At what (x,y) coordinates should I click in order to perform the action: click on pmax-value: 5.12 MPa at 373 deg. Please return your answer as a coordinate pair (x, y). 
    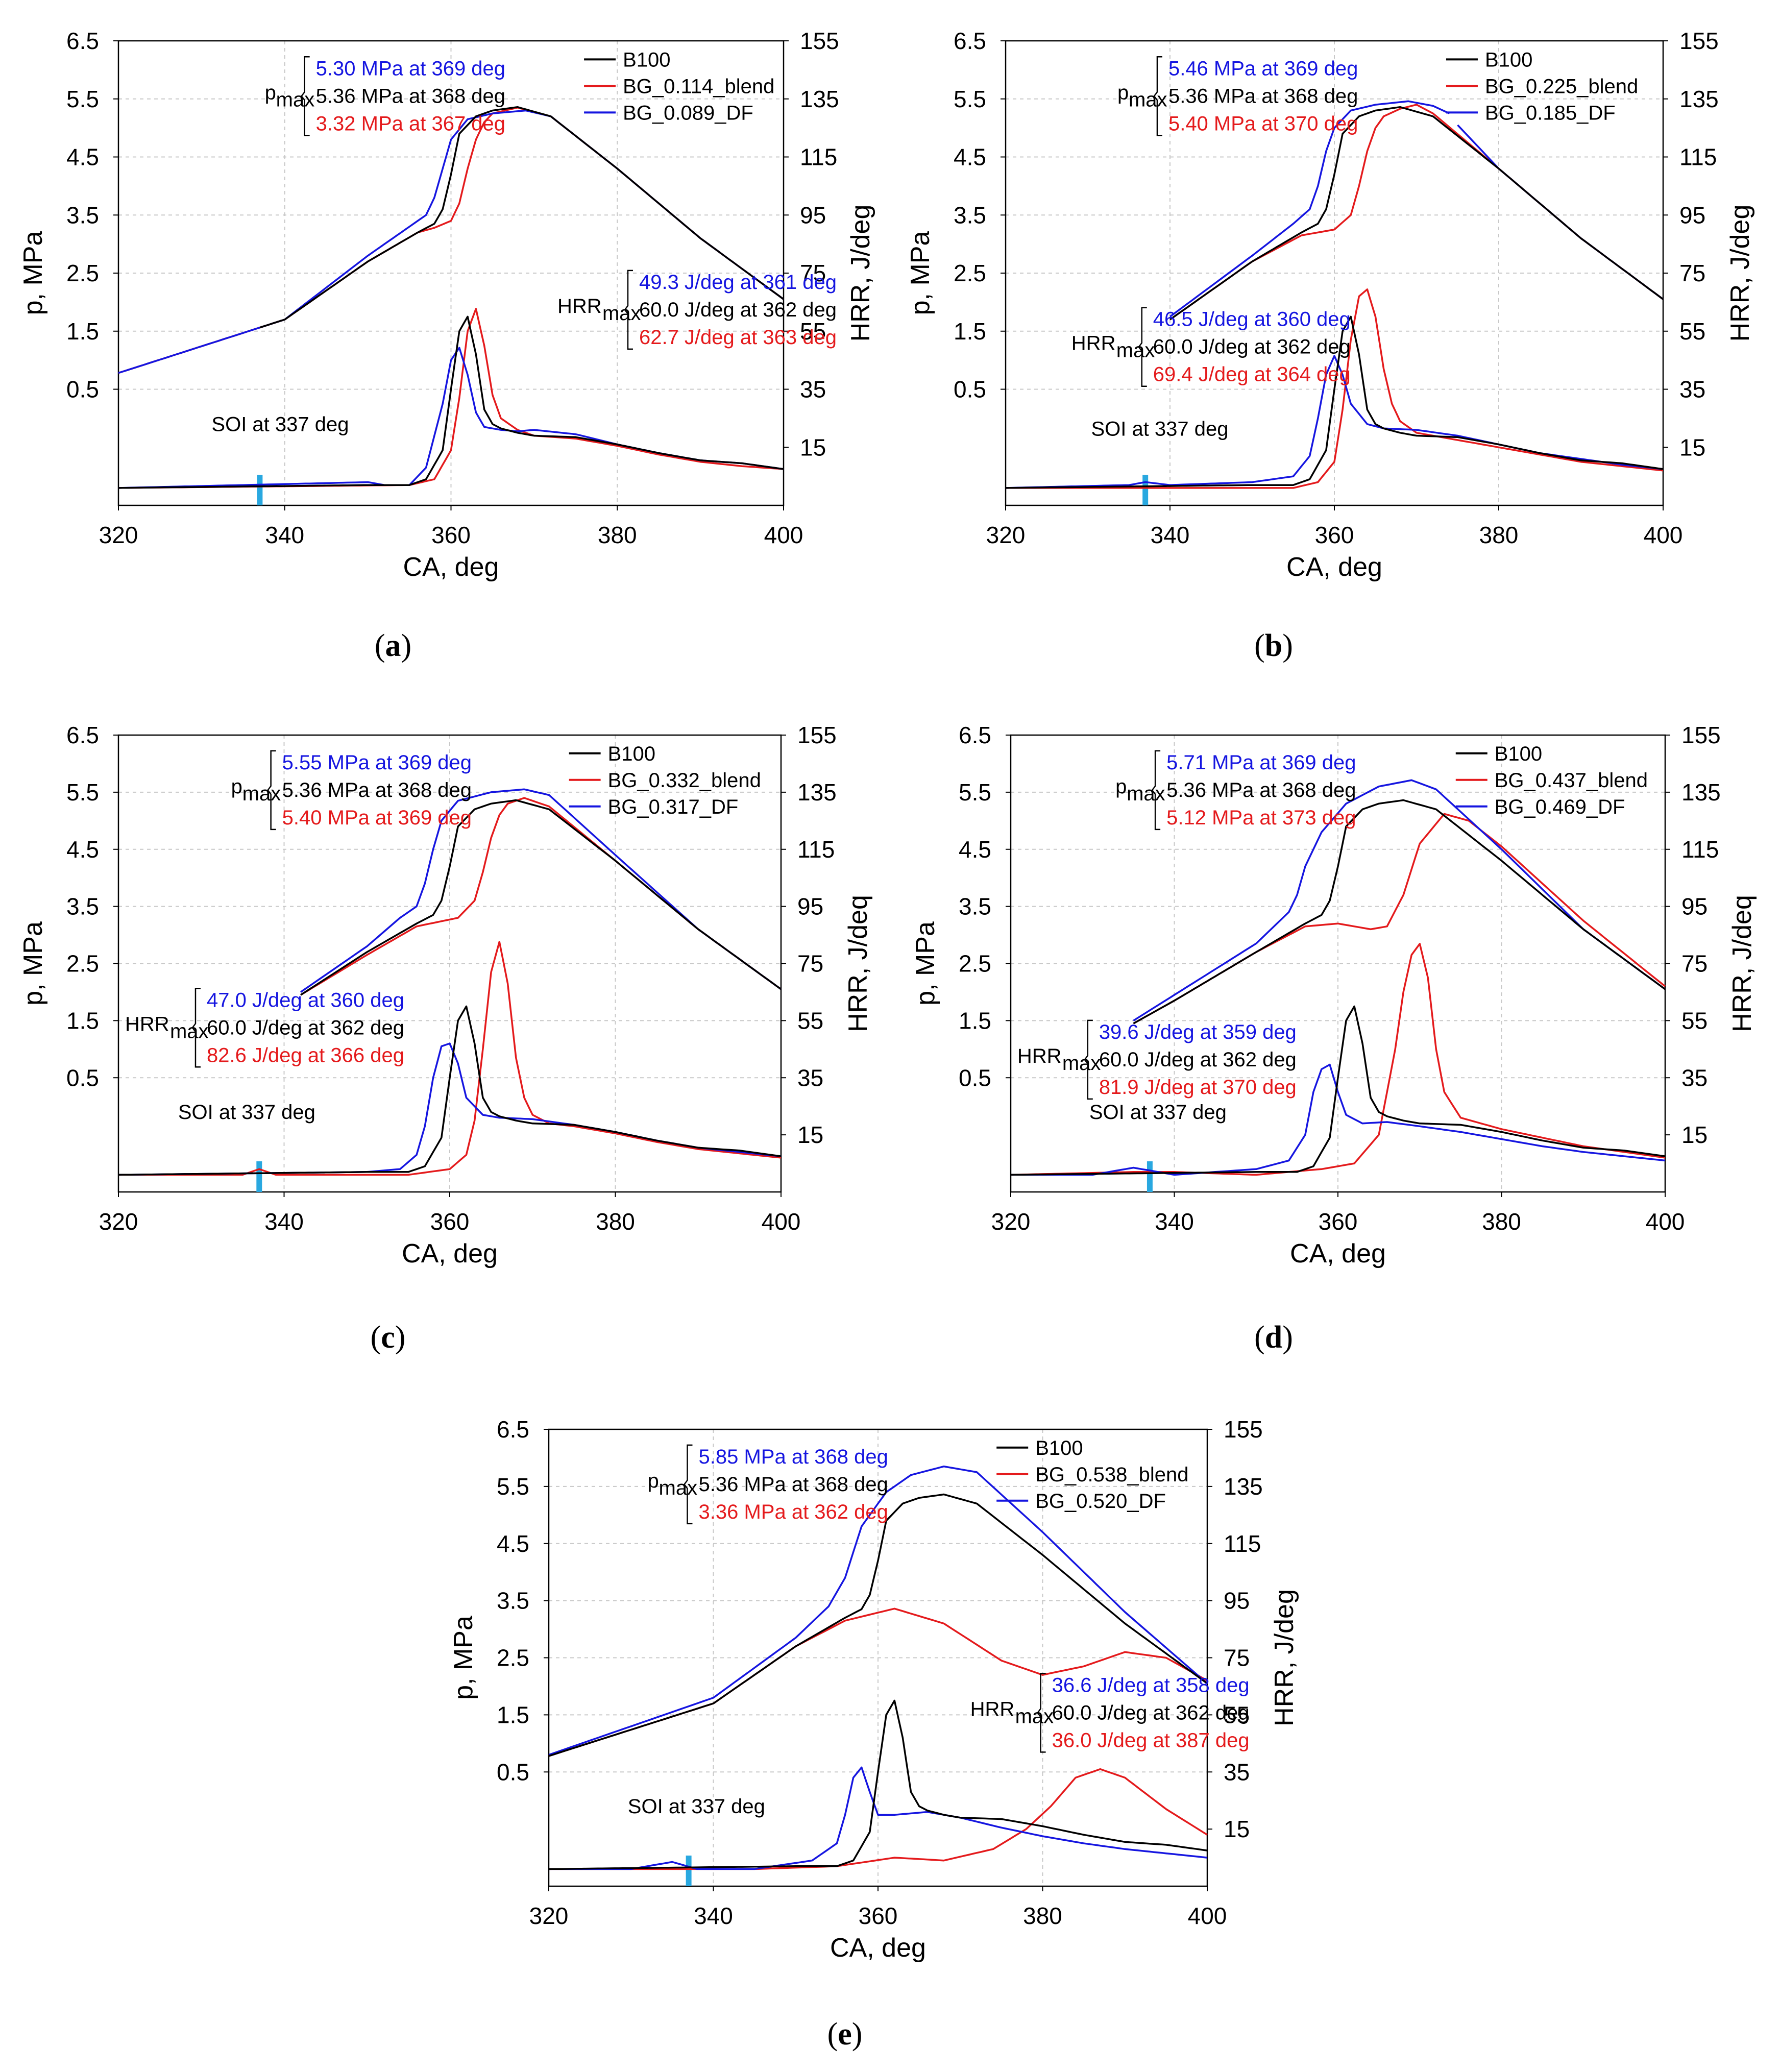
    Looking at the image, I should click on (1261, 818).